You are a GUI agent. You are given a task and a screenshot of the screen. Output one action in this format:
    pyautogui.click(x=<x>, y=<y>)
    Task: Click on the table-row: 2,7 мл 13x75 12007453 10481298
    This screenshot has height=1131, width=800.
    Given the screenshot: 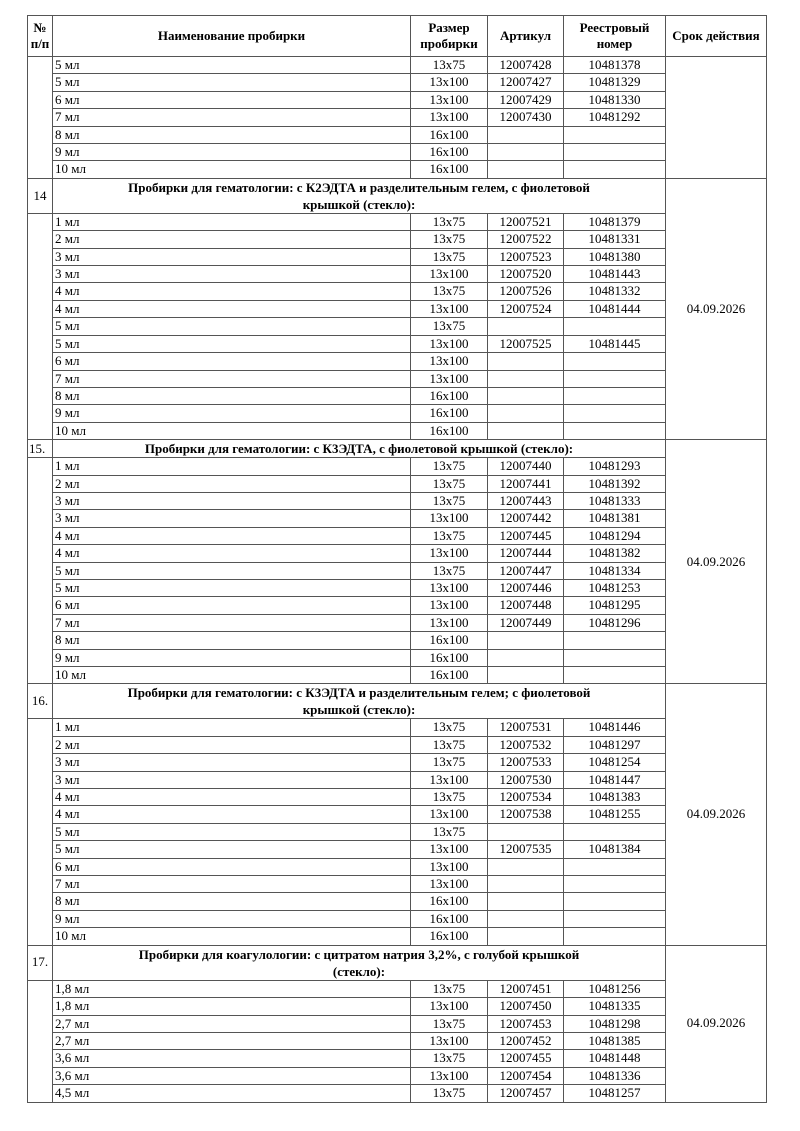 What is the action you would take?
    pyautogui.click(x=397, y=1023)
    